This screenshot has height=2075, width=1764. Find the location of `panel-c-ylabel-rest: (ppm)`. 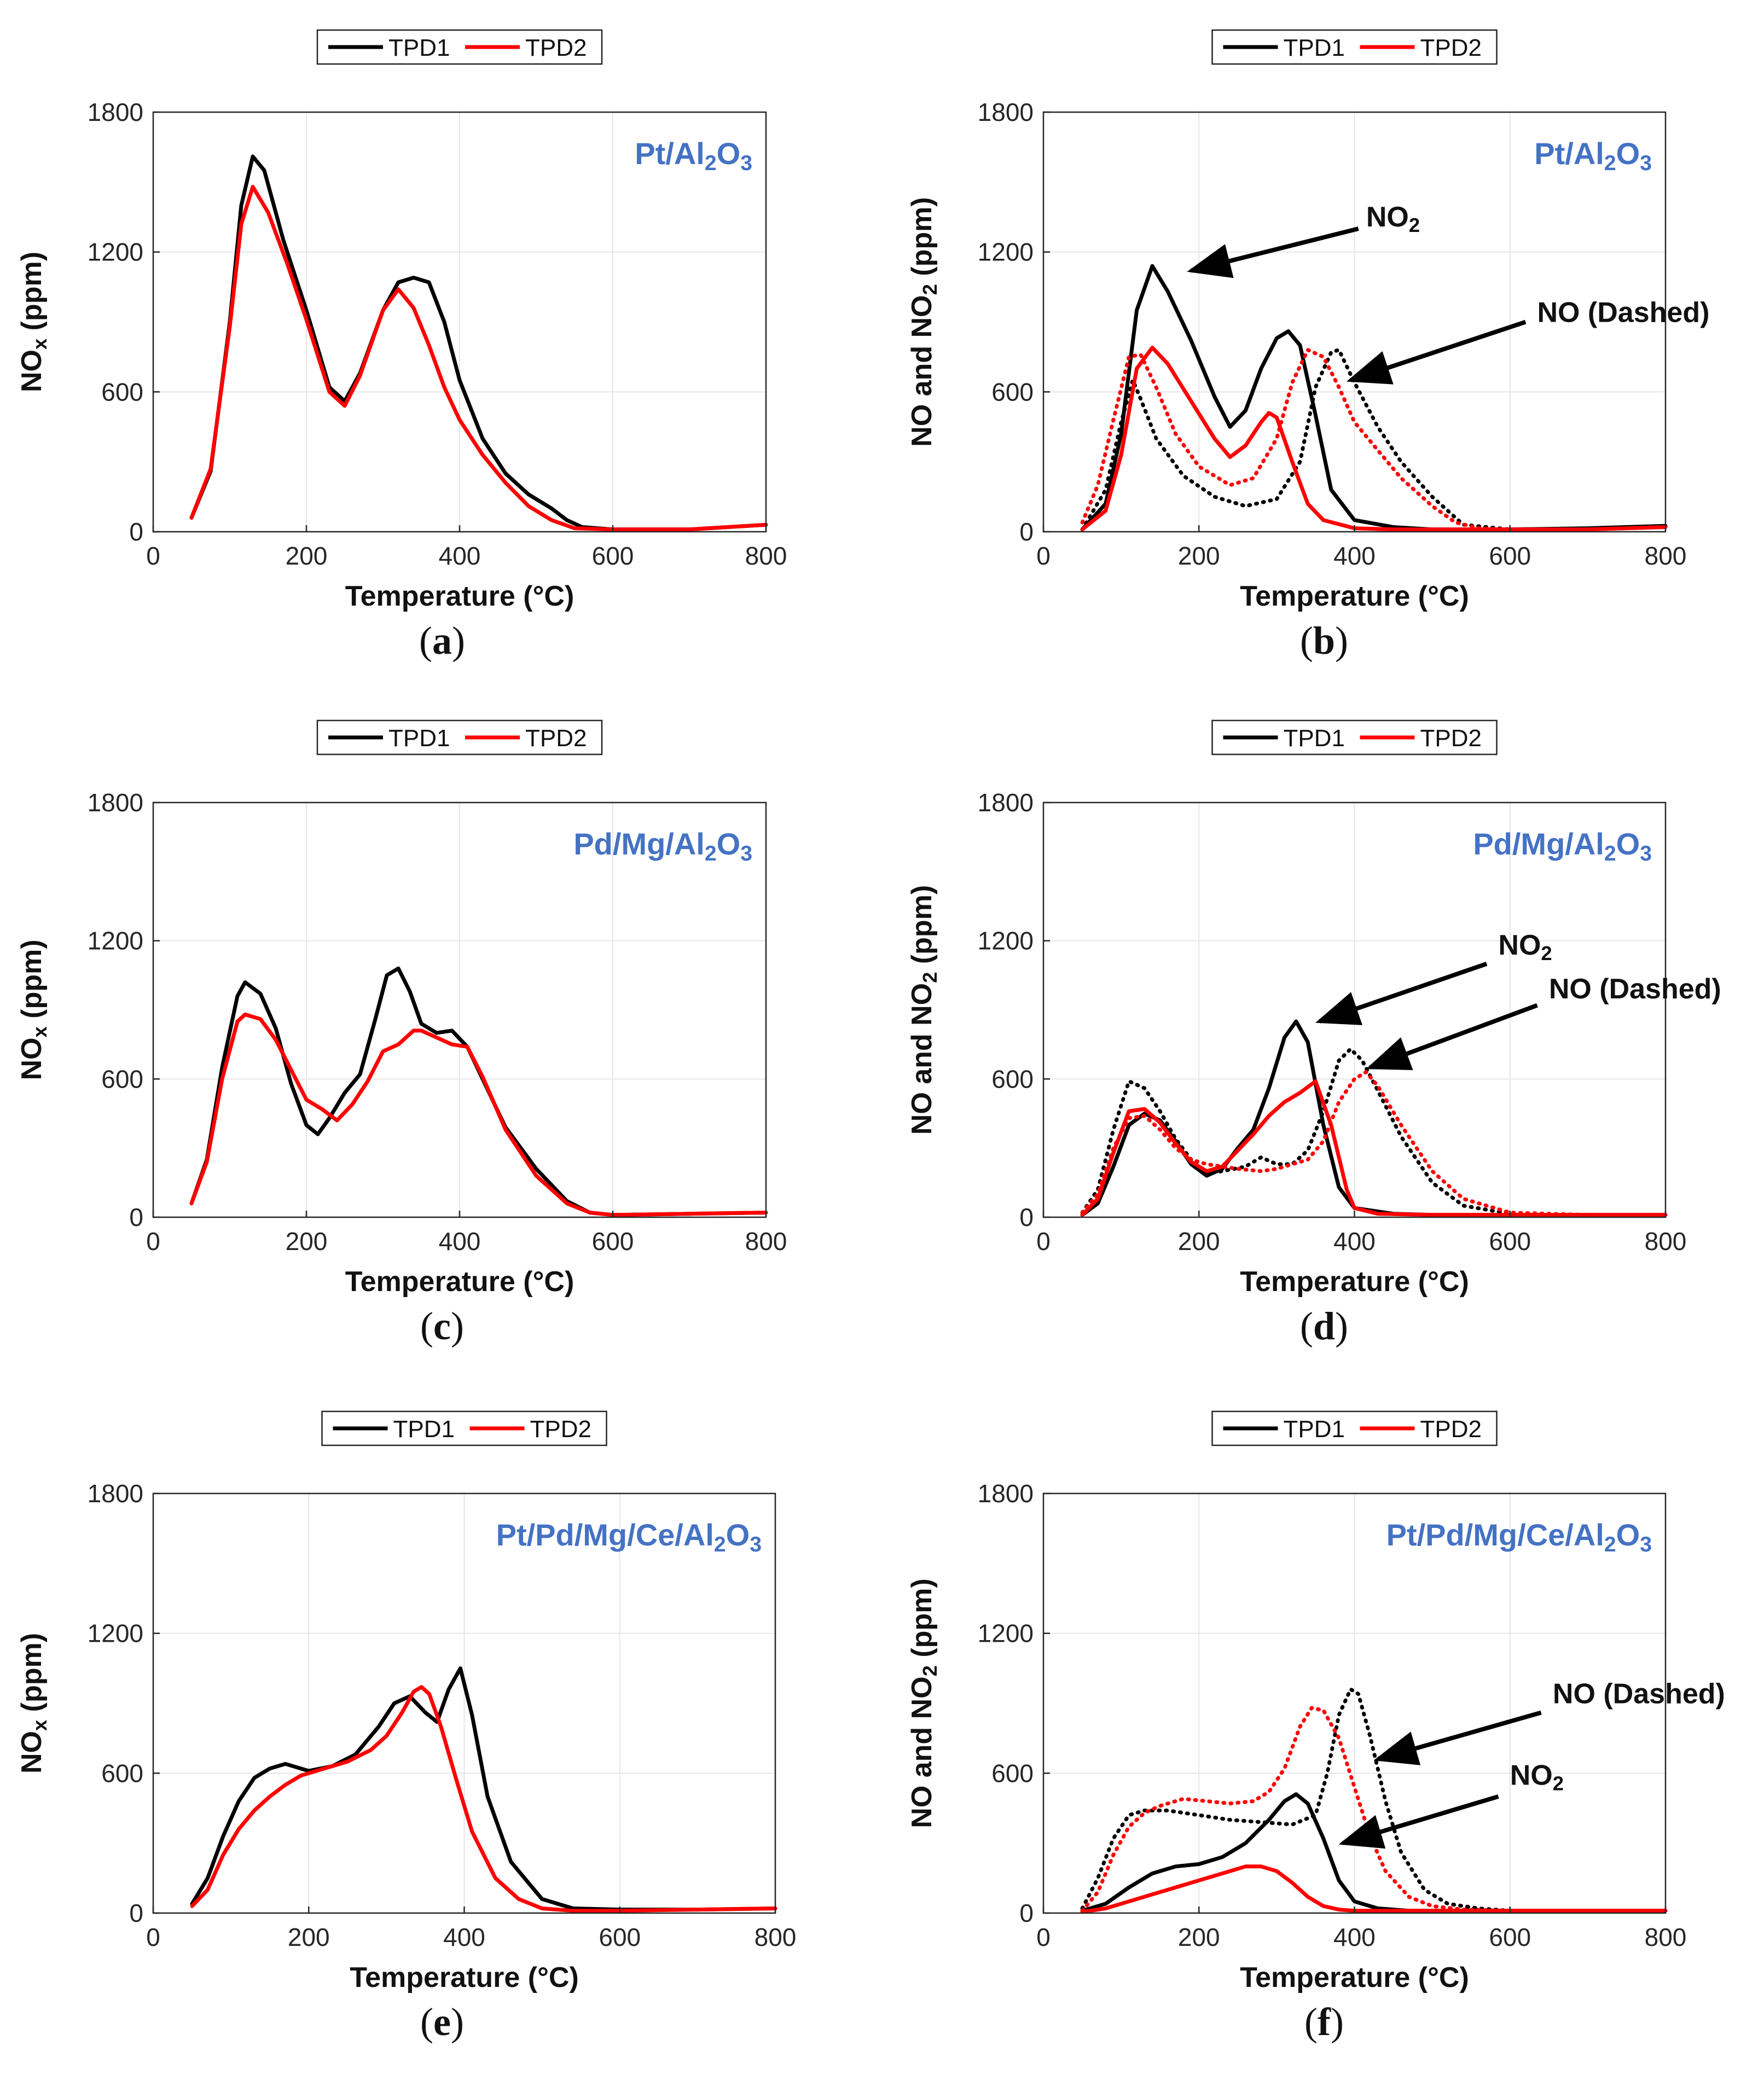

panel-c-ylabel-rest: (ppm) is located at coordinates (32, 982).